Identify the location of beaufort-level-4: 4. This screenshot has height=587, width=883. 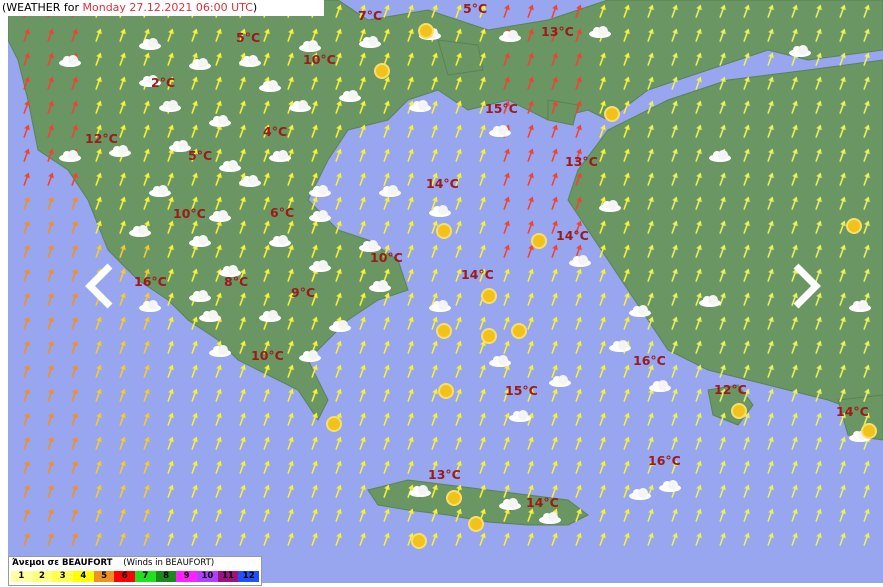
(83, 576).